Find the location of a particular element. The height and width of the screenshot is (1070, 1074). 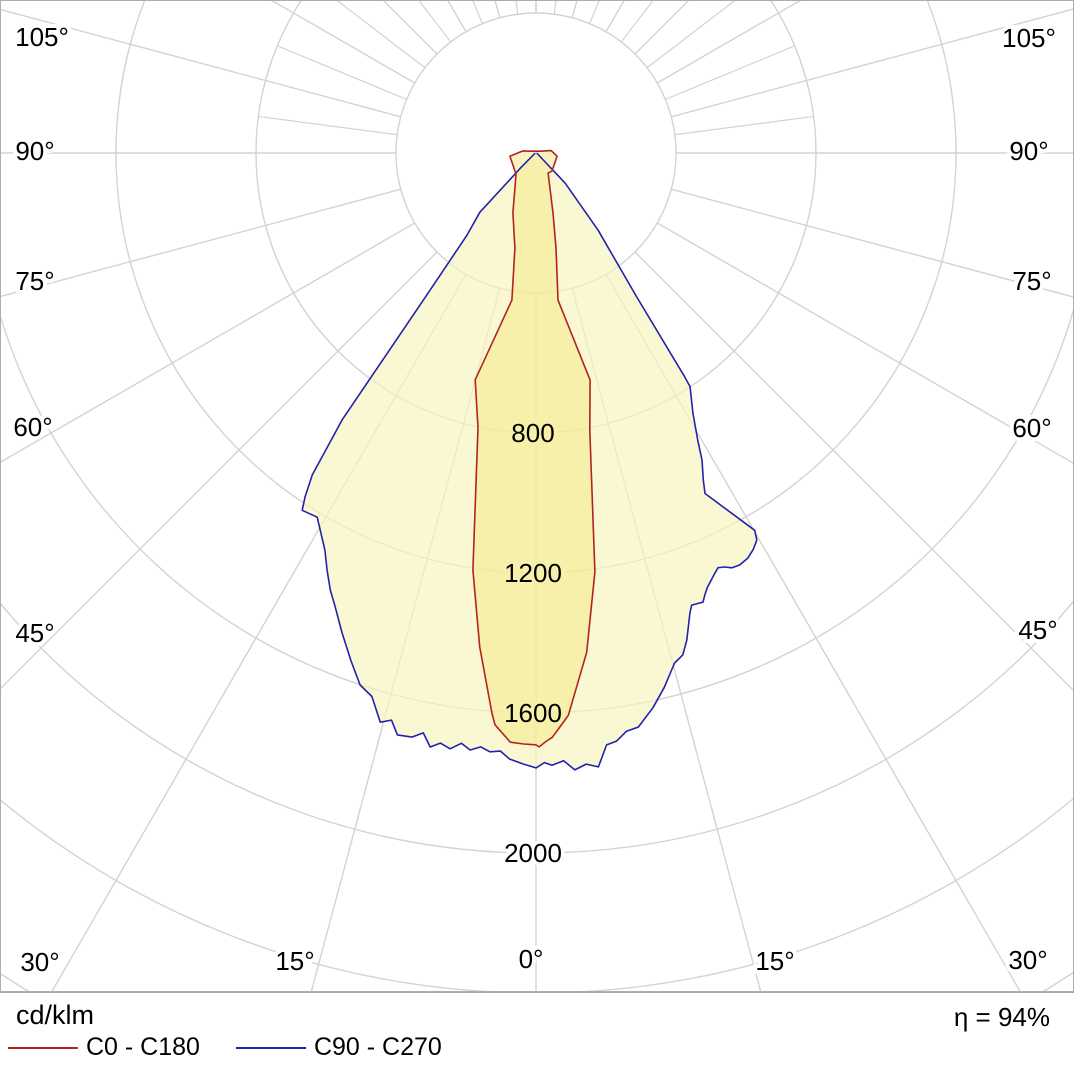

ring-value-label: 1200 is located at coordinates (533, 573).